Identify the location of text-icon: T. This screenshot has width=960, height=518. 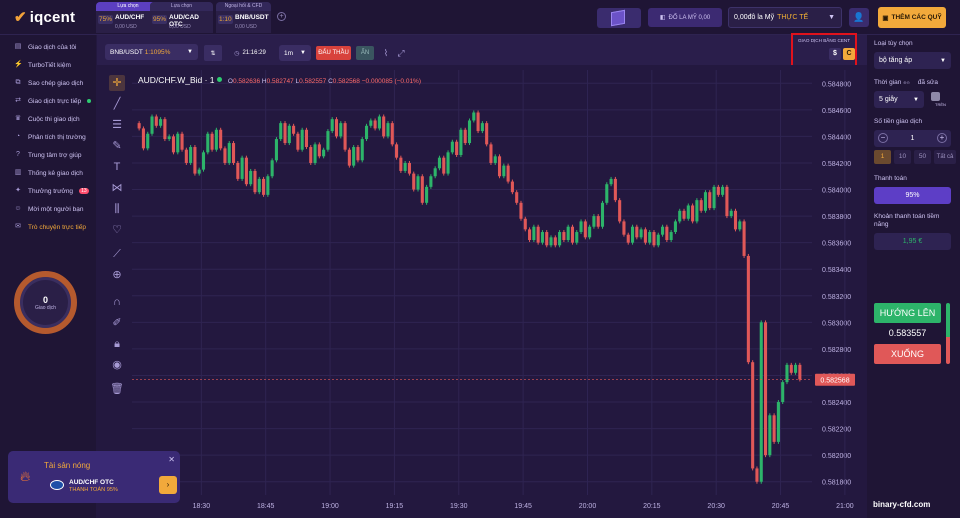
(117, 167).